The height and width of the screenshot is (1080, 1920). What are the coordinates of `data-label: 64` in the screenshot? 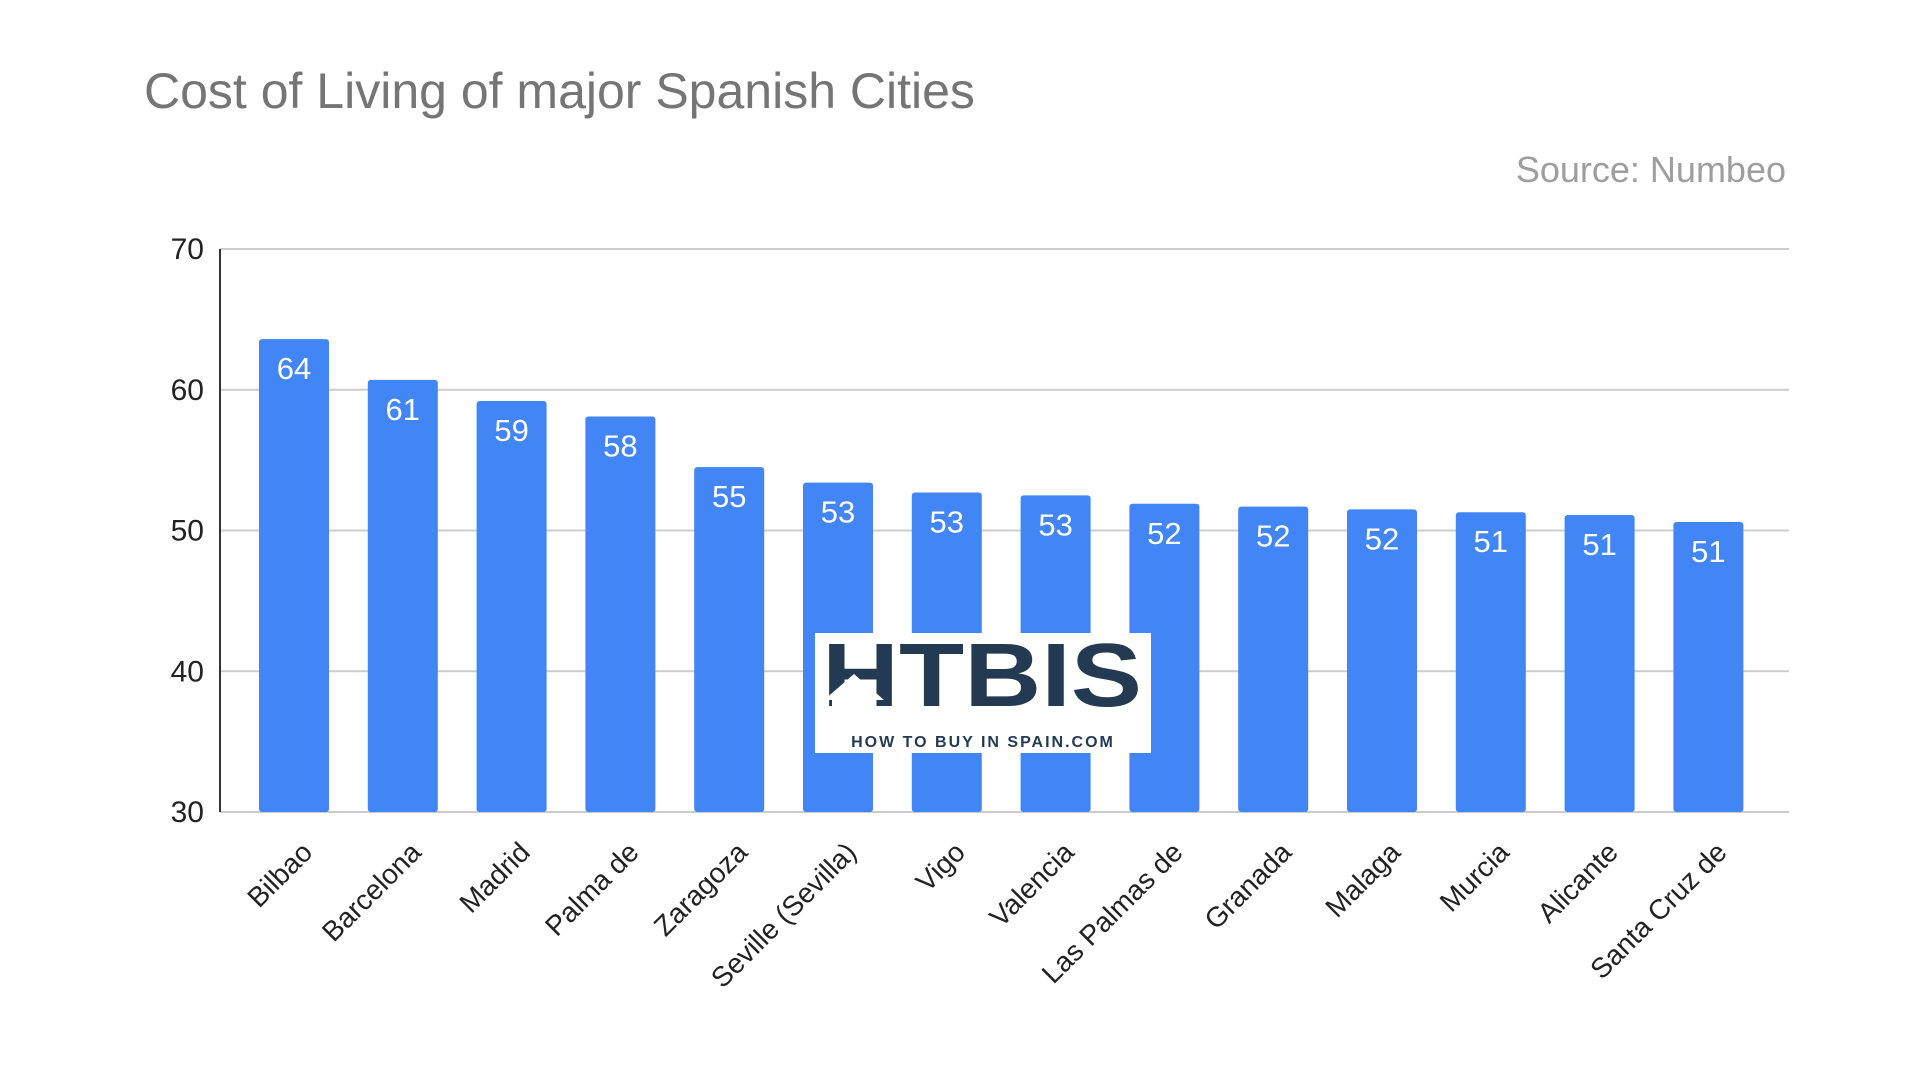 It's located at (294, 368).